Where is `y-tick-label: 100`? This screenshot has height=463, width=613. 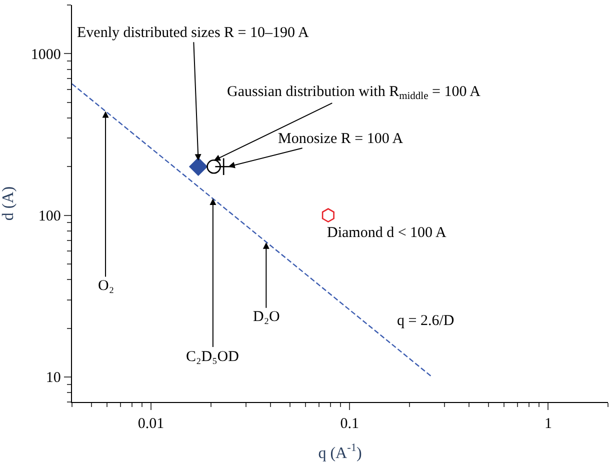 y-tick-label: 100 is located at coordinates (49, 216).